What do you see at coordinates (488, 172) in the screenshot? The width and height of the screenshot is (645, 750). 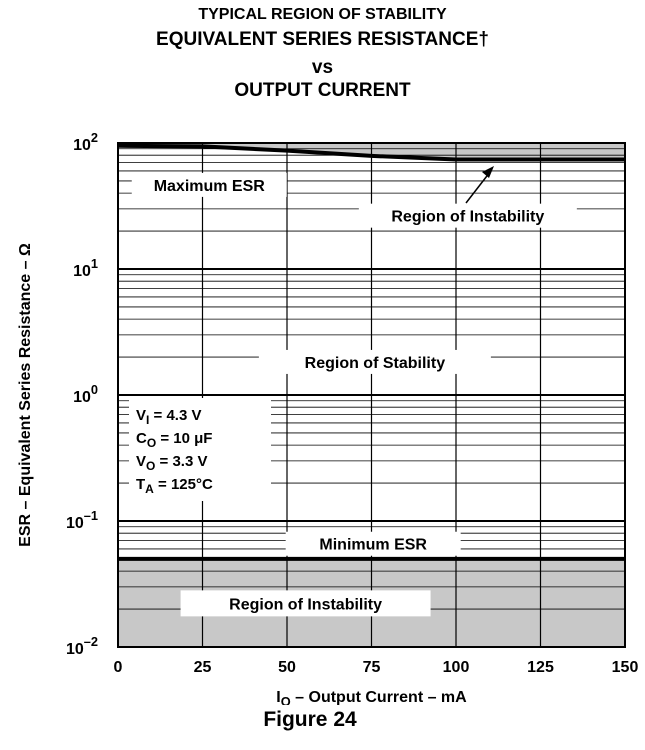 I see `instability-arrow-head` at bounding box center [488, 172].